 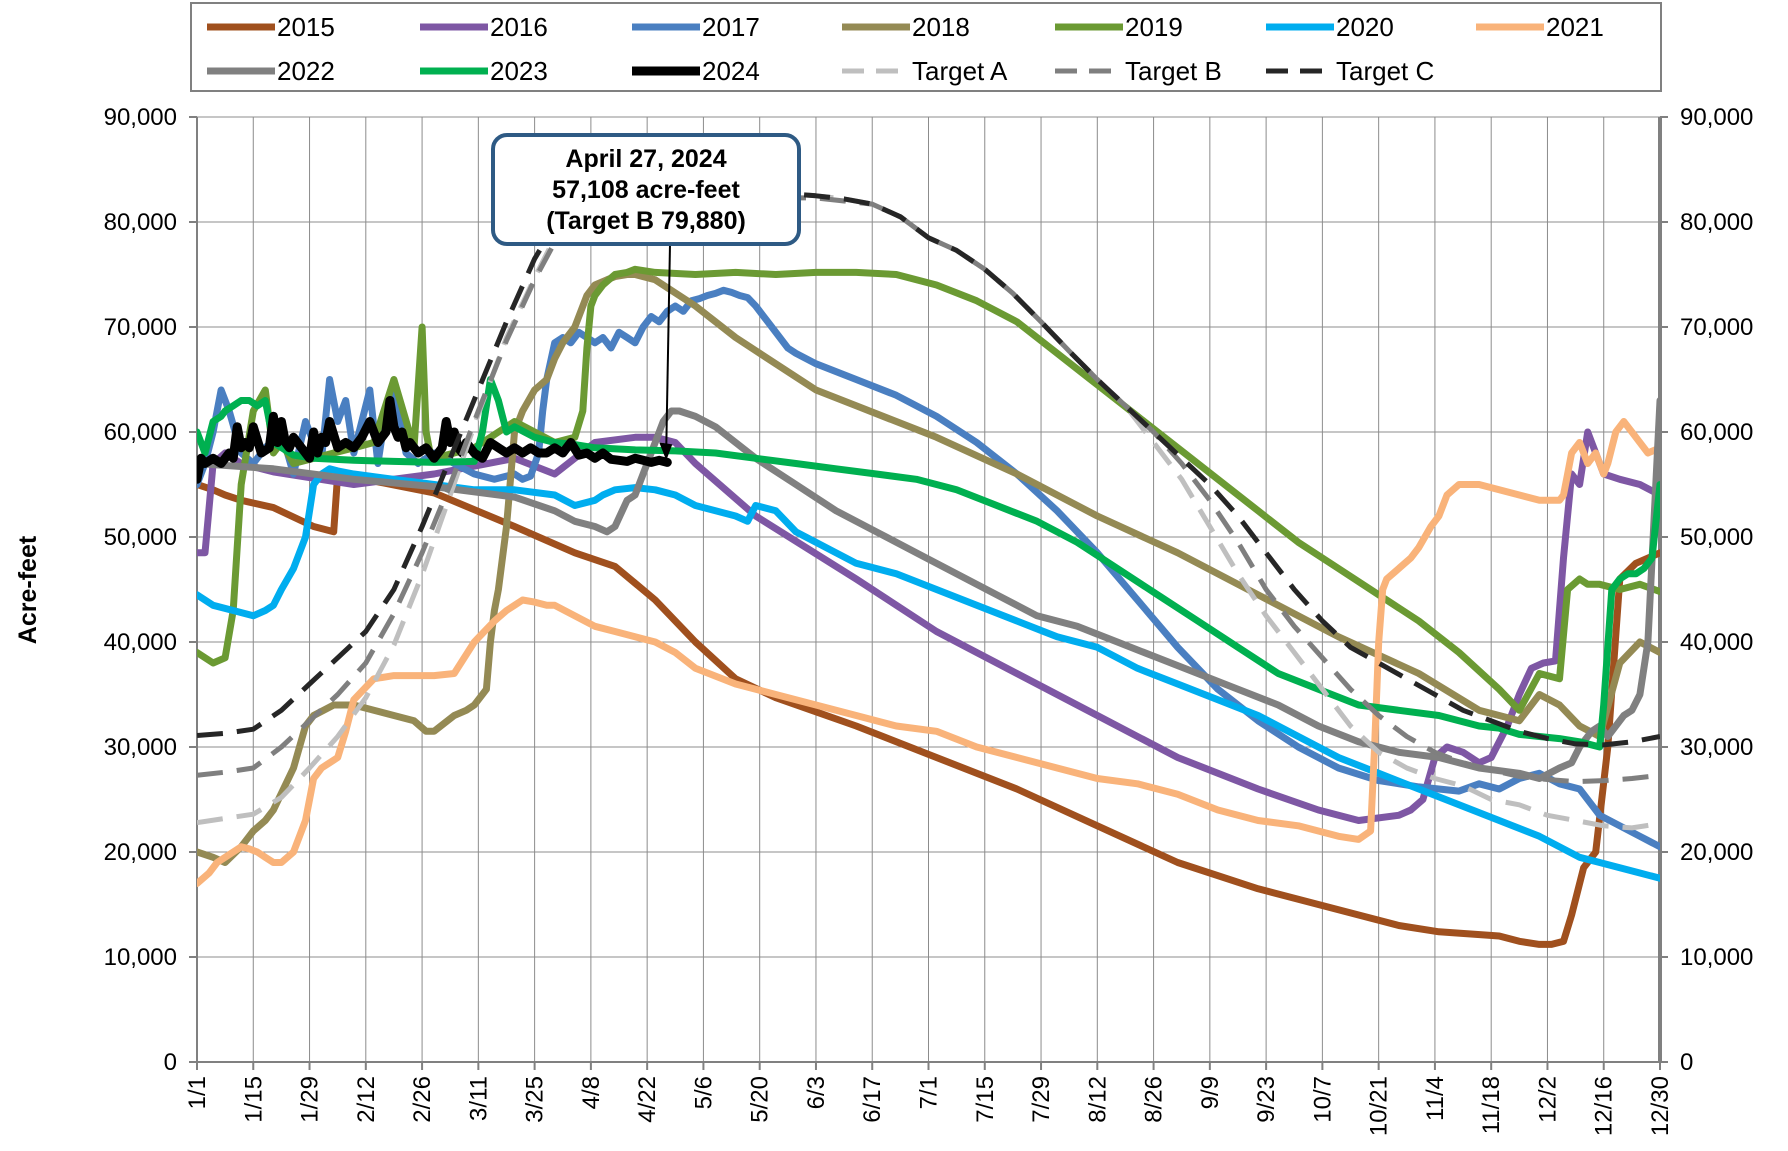 I want to click on legend-label: 2015, so click(x=306, y=27).